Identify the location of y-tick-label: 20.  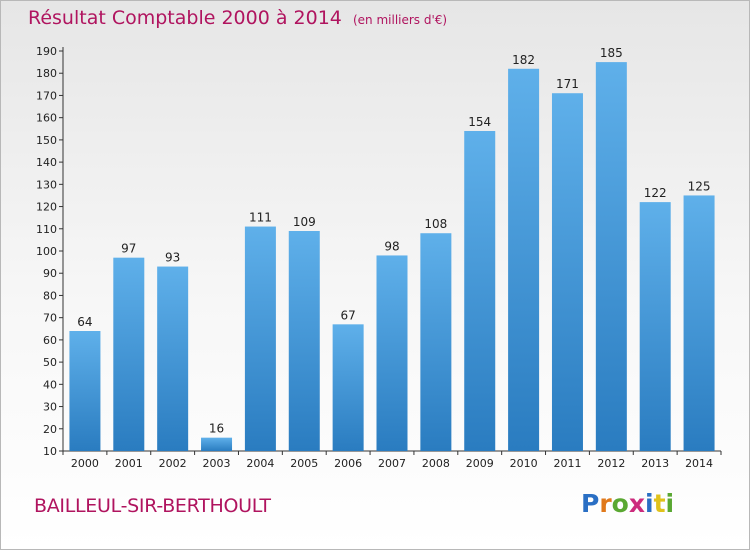
(50, 429).